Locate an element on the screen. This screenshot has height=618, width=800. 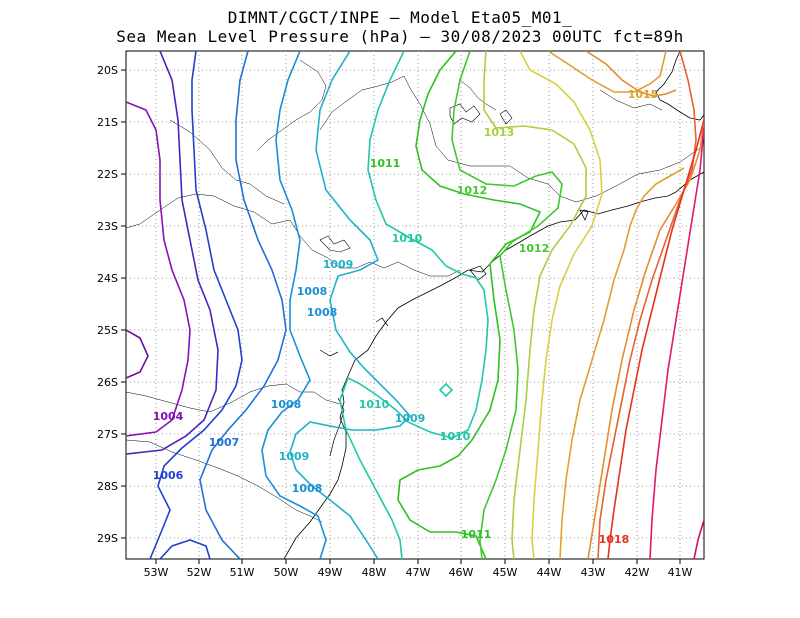
lon-tick-label: 47W is located at coordinates (418, 572).